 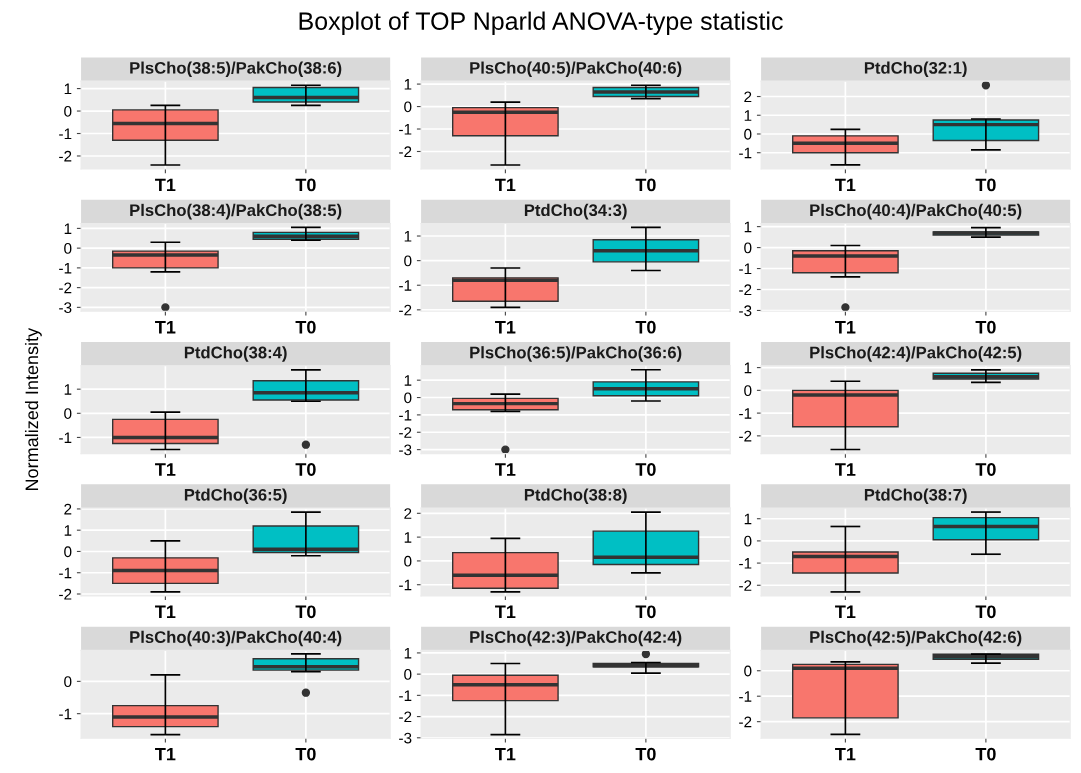 What do you see at coordinates (916, 354) in the screenshot?
I see `chart-title: PlsCho(42:4)/PakCho(42:5)` at bounding box center [916, 354].